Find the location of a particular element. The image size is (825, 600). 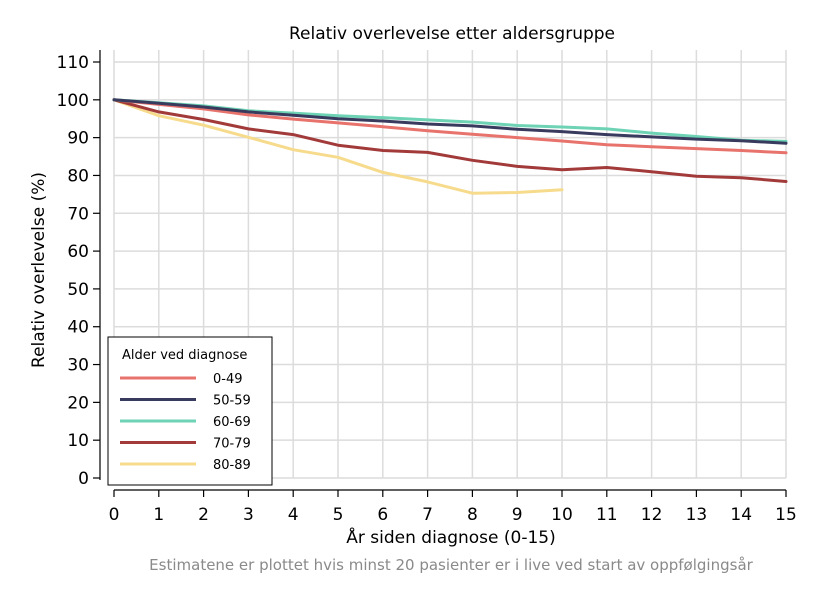

x-axis-label: År siden diagnose (0-15) is located at coordinates (451, 537).